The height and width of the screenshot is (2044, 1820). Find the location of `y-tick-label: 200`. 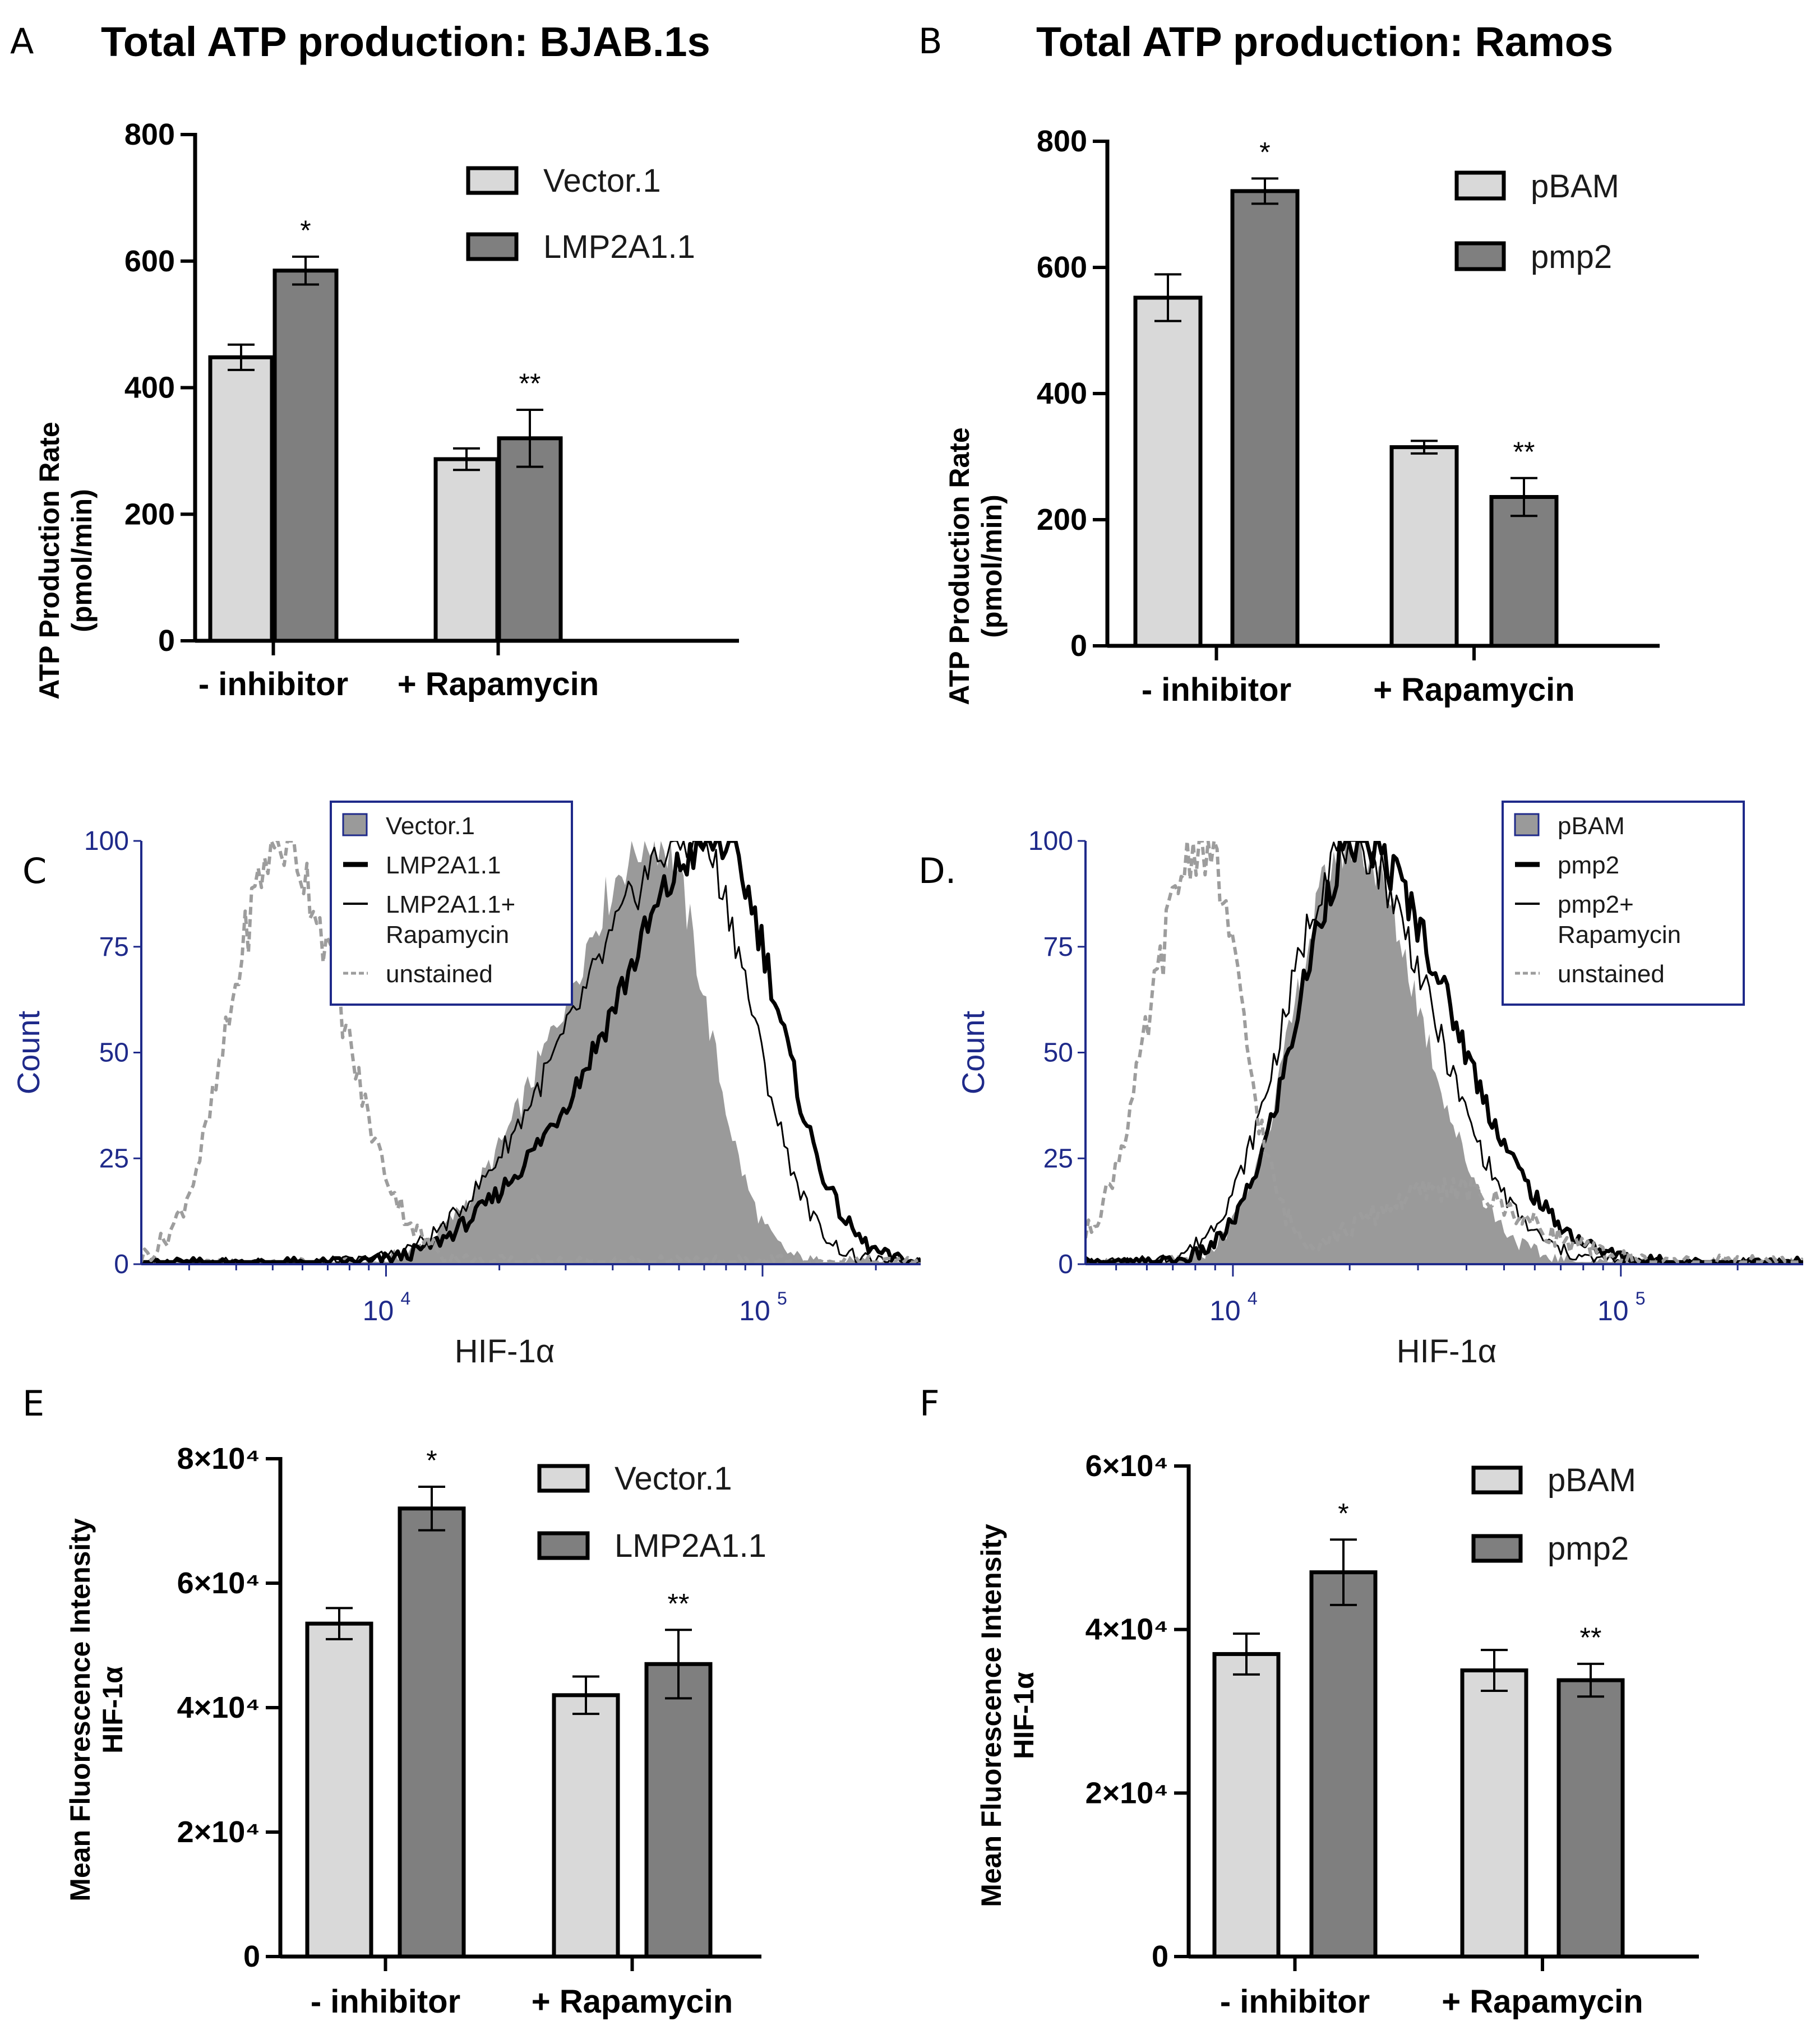

y-tick-label: 200 is located at coordinates (1062, 520).